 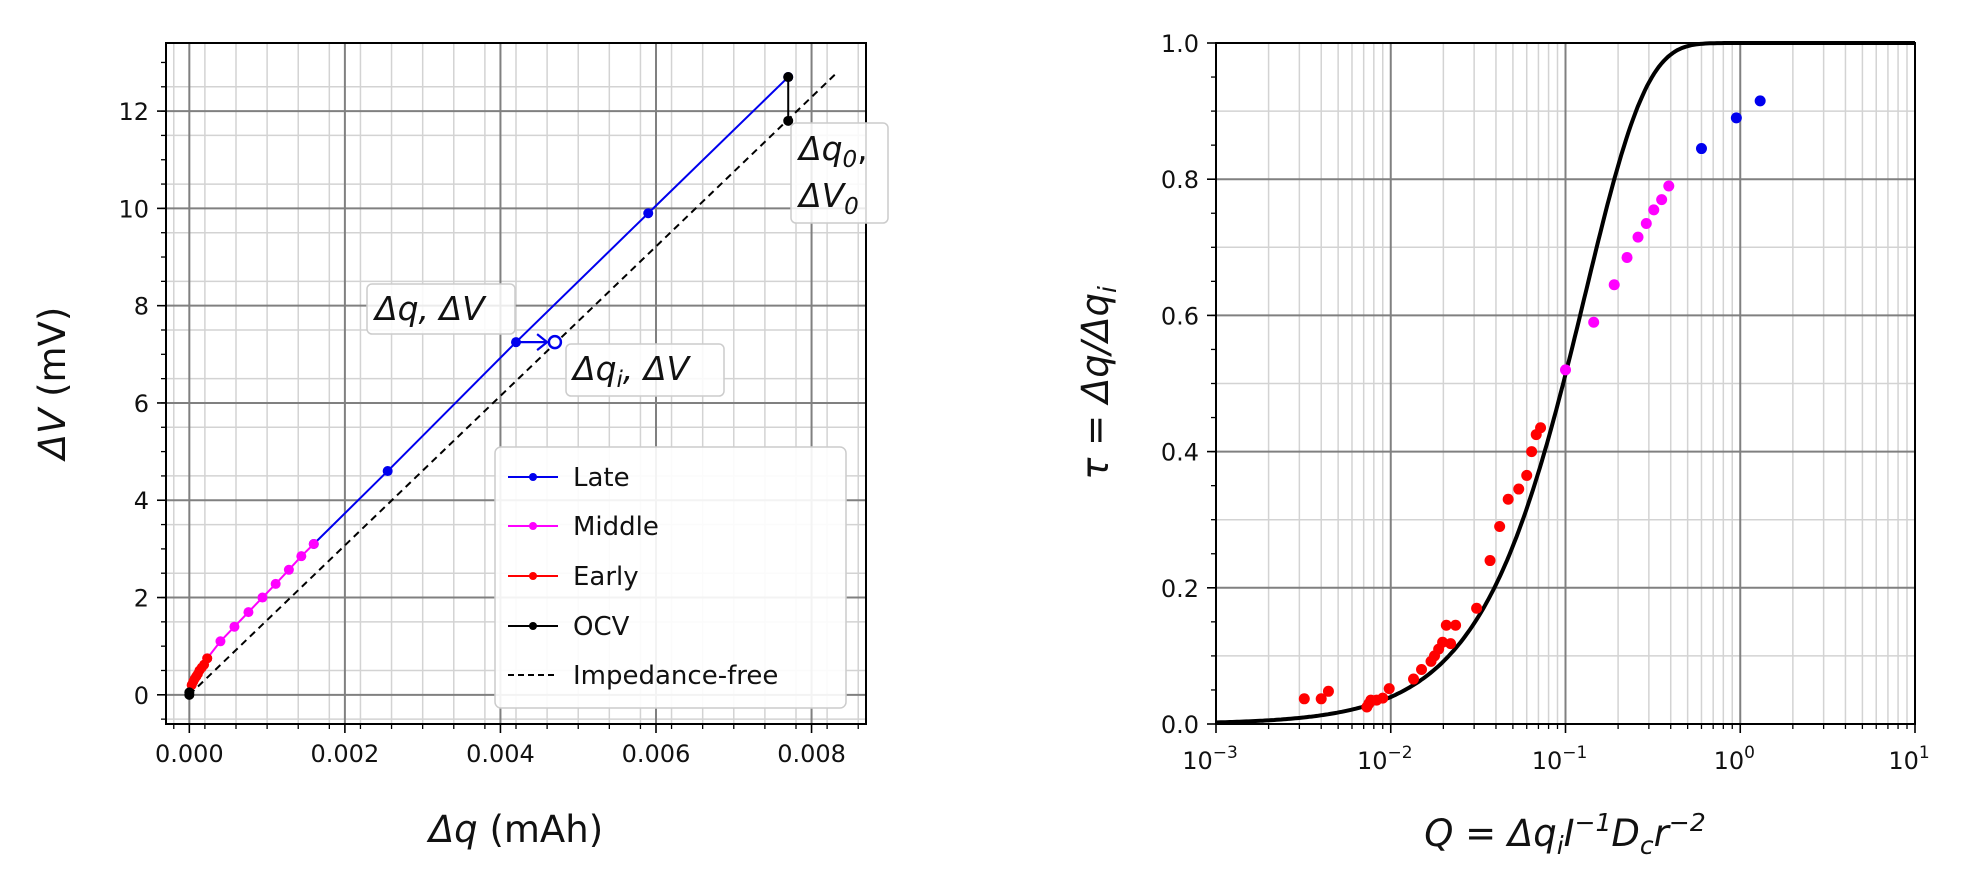 I want to click on left-x-axis-label-unit: (mAh), so click(x=540, y=829).